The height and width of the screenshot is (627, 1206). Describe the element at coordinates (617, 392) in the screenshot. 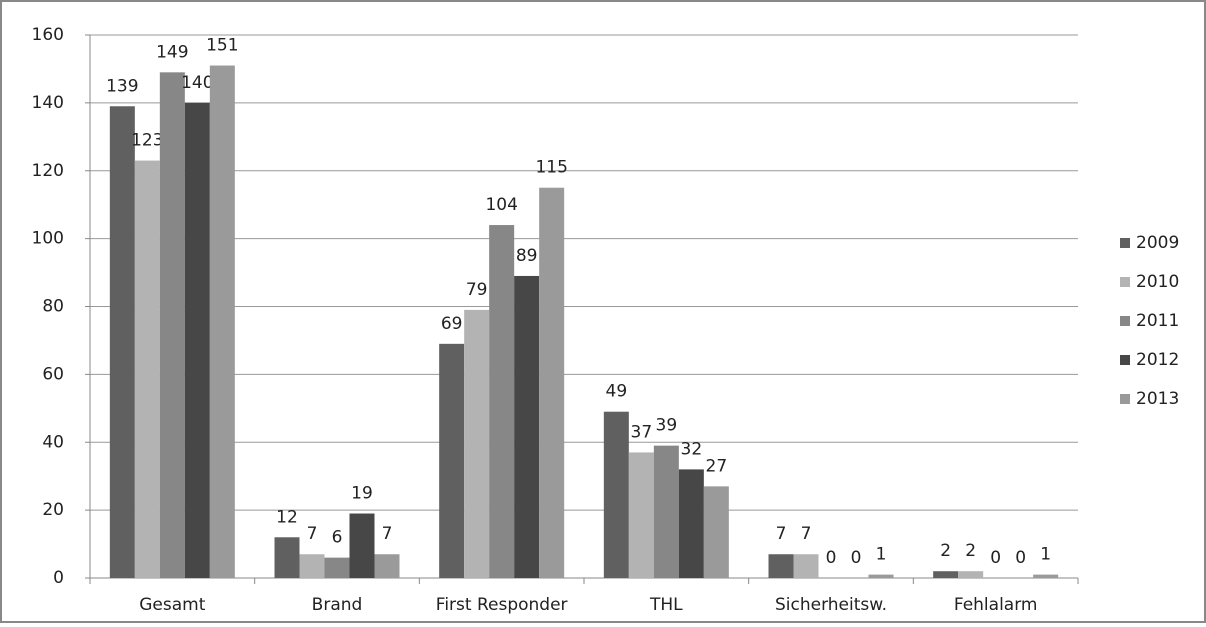

I see `data-label: 49` at that location.